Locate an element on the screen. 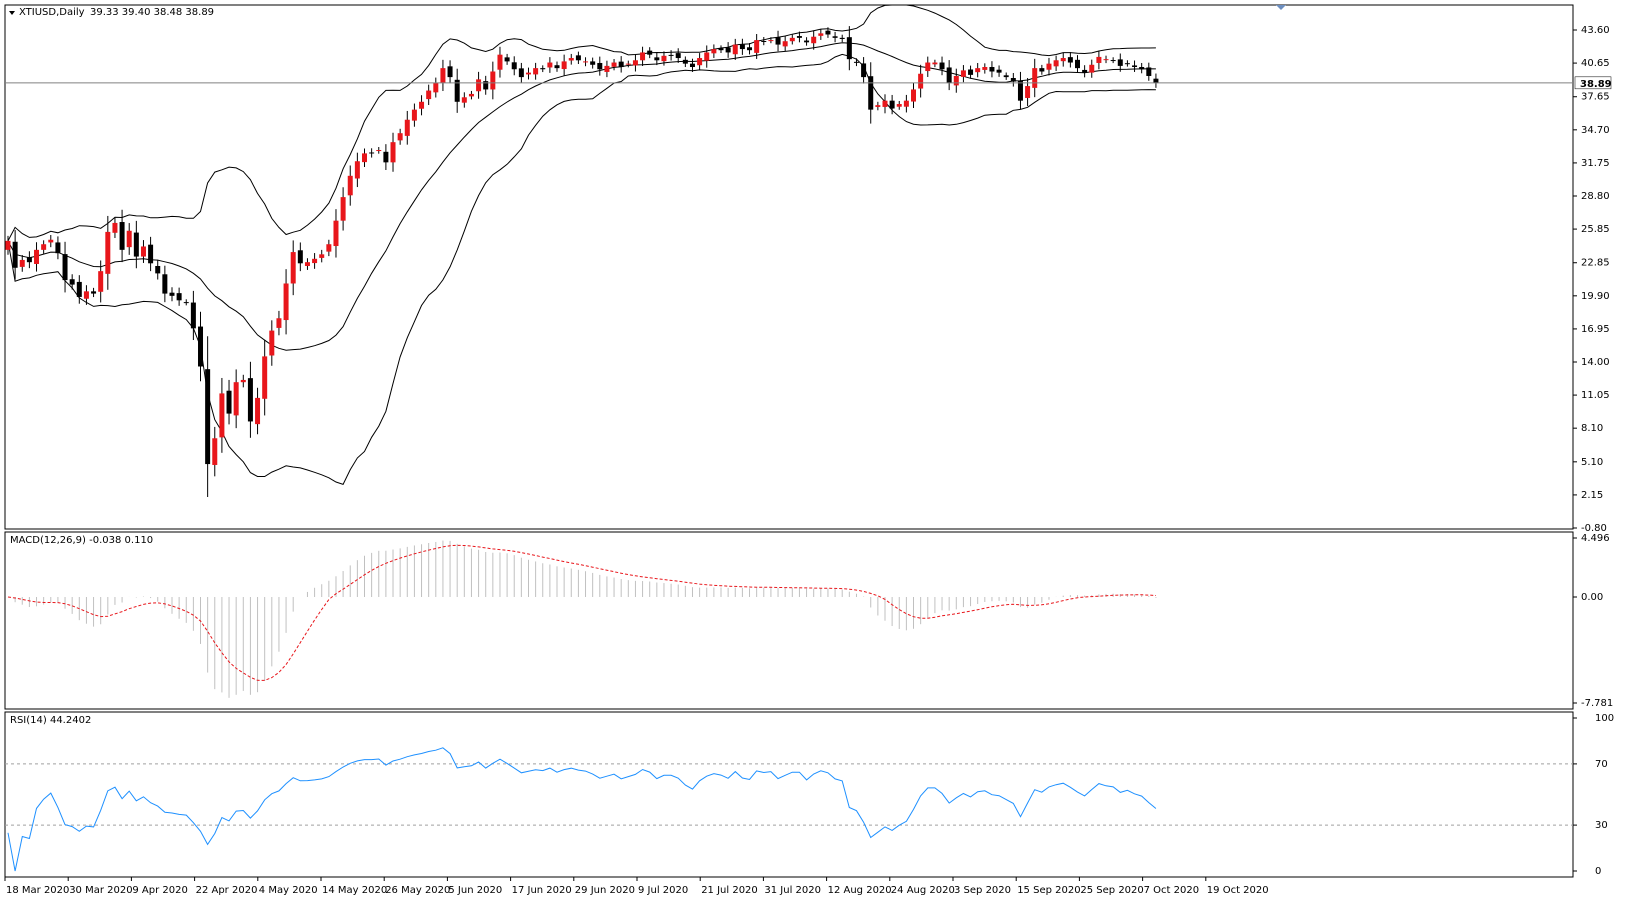 Image resolution: width=1636 pixels, height=901 pixels. price-tick-label: 34.70 is located at coordinates (1595, 130).